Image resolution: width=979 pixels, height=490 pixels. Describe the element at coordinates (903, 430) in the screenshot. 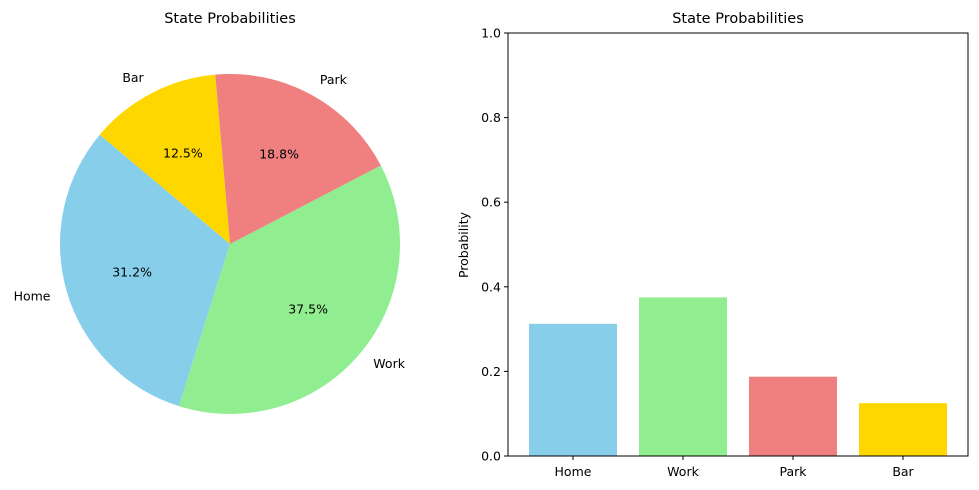

I see `bar-bar` at that location.